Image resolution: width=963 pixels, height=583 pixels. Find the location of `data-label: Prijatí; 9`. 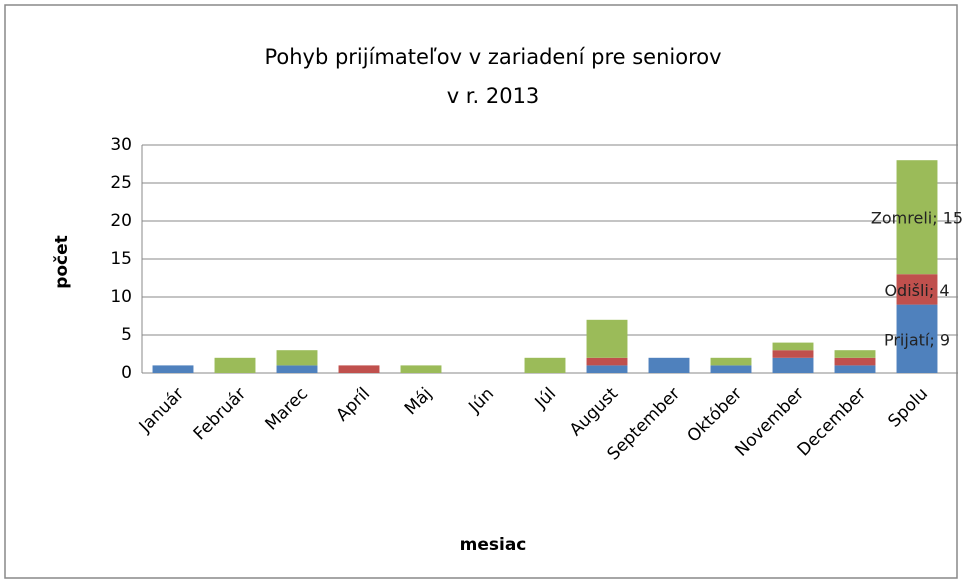

data-label: Prijatí; 9 is located at coordinates (917, 339).